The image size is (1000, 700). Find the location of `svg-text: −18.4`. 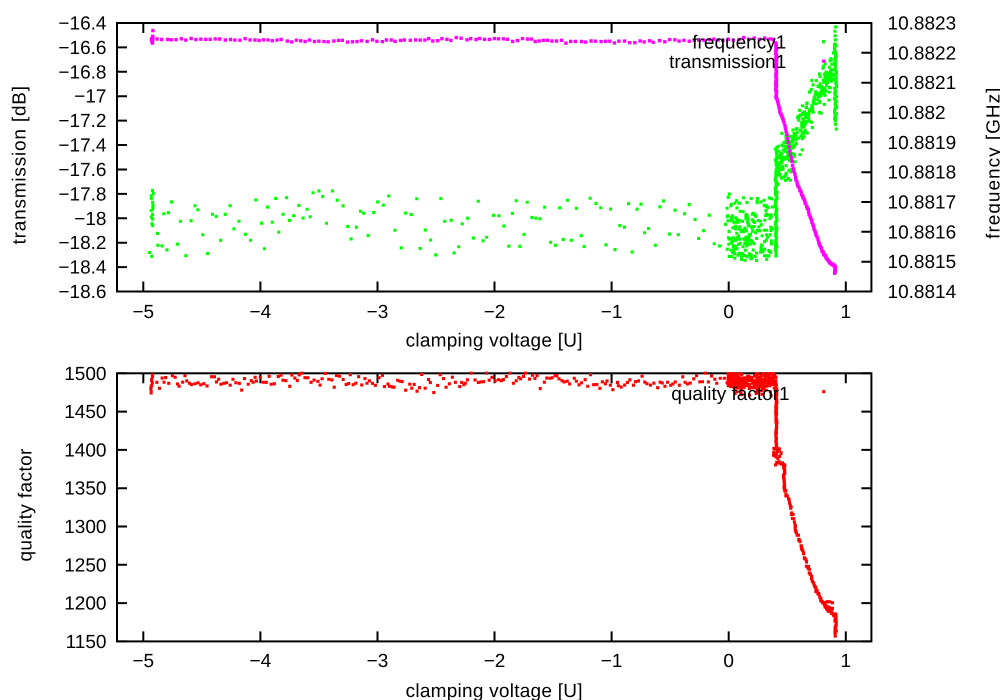

svg-text: −18.4 is located at coordinates (82, 268).